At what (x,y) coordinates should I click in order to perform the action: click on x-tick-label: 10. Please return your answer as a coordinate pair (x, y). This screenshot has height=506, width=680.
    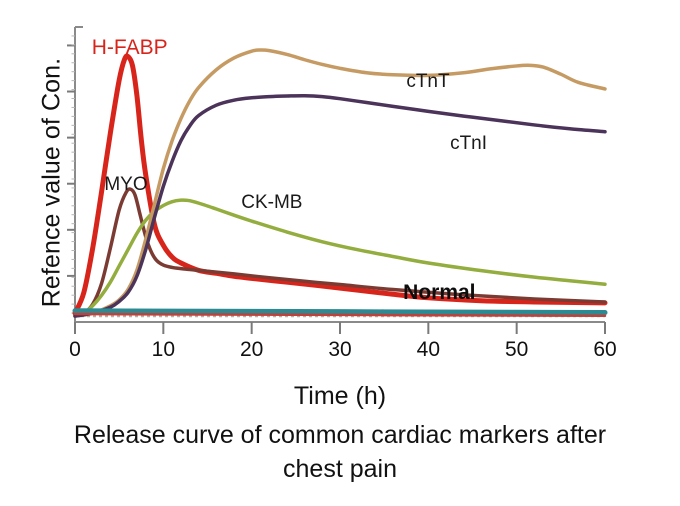
    Looking at the image, I should click on (163, 349).